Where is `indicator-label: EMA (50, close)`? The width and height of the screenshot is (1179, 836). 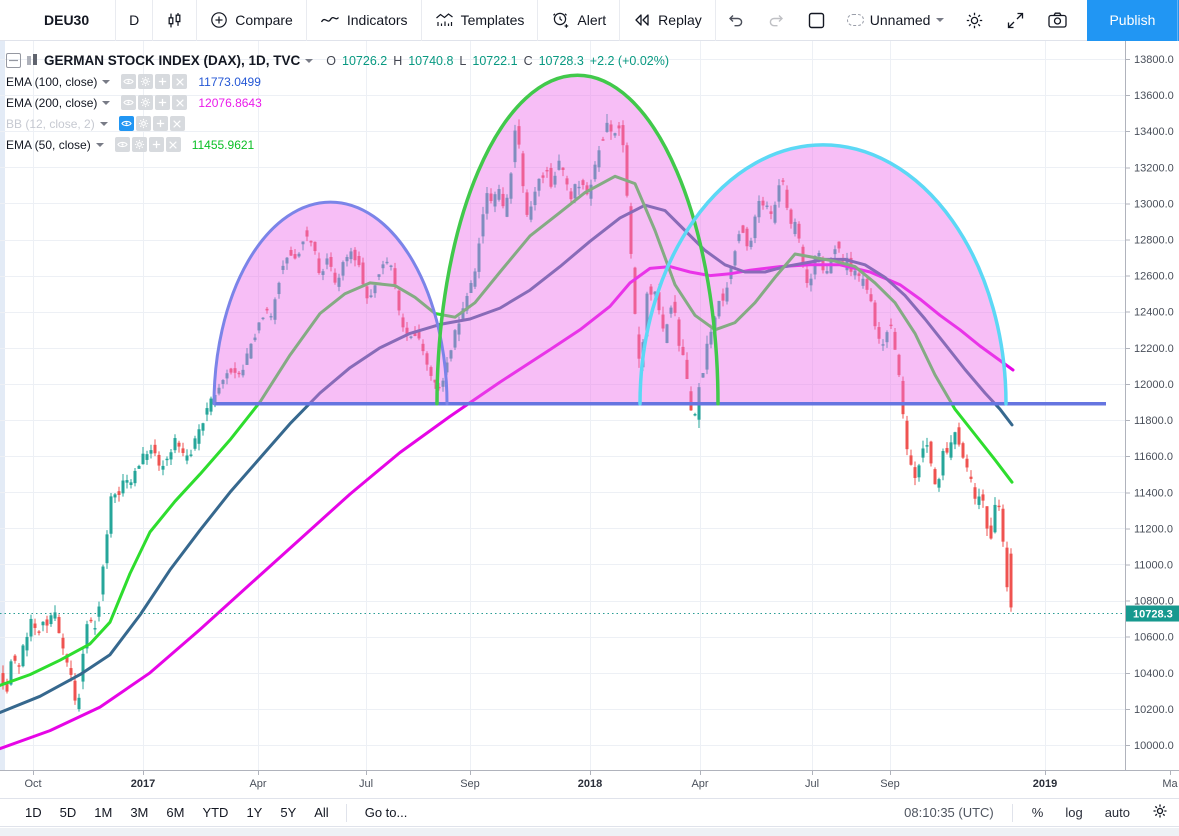 indicator-label: EMA (50, close) is located at coordinates (48, 144).